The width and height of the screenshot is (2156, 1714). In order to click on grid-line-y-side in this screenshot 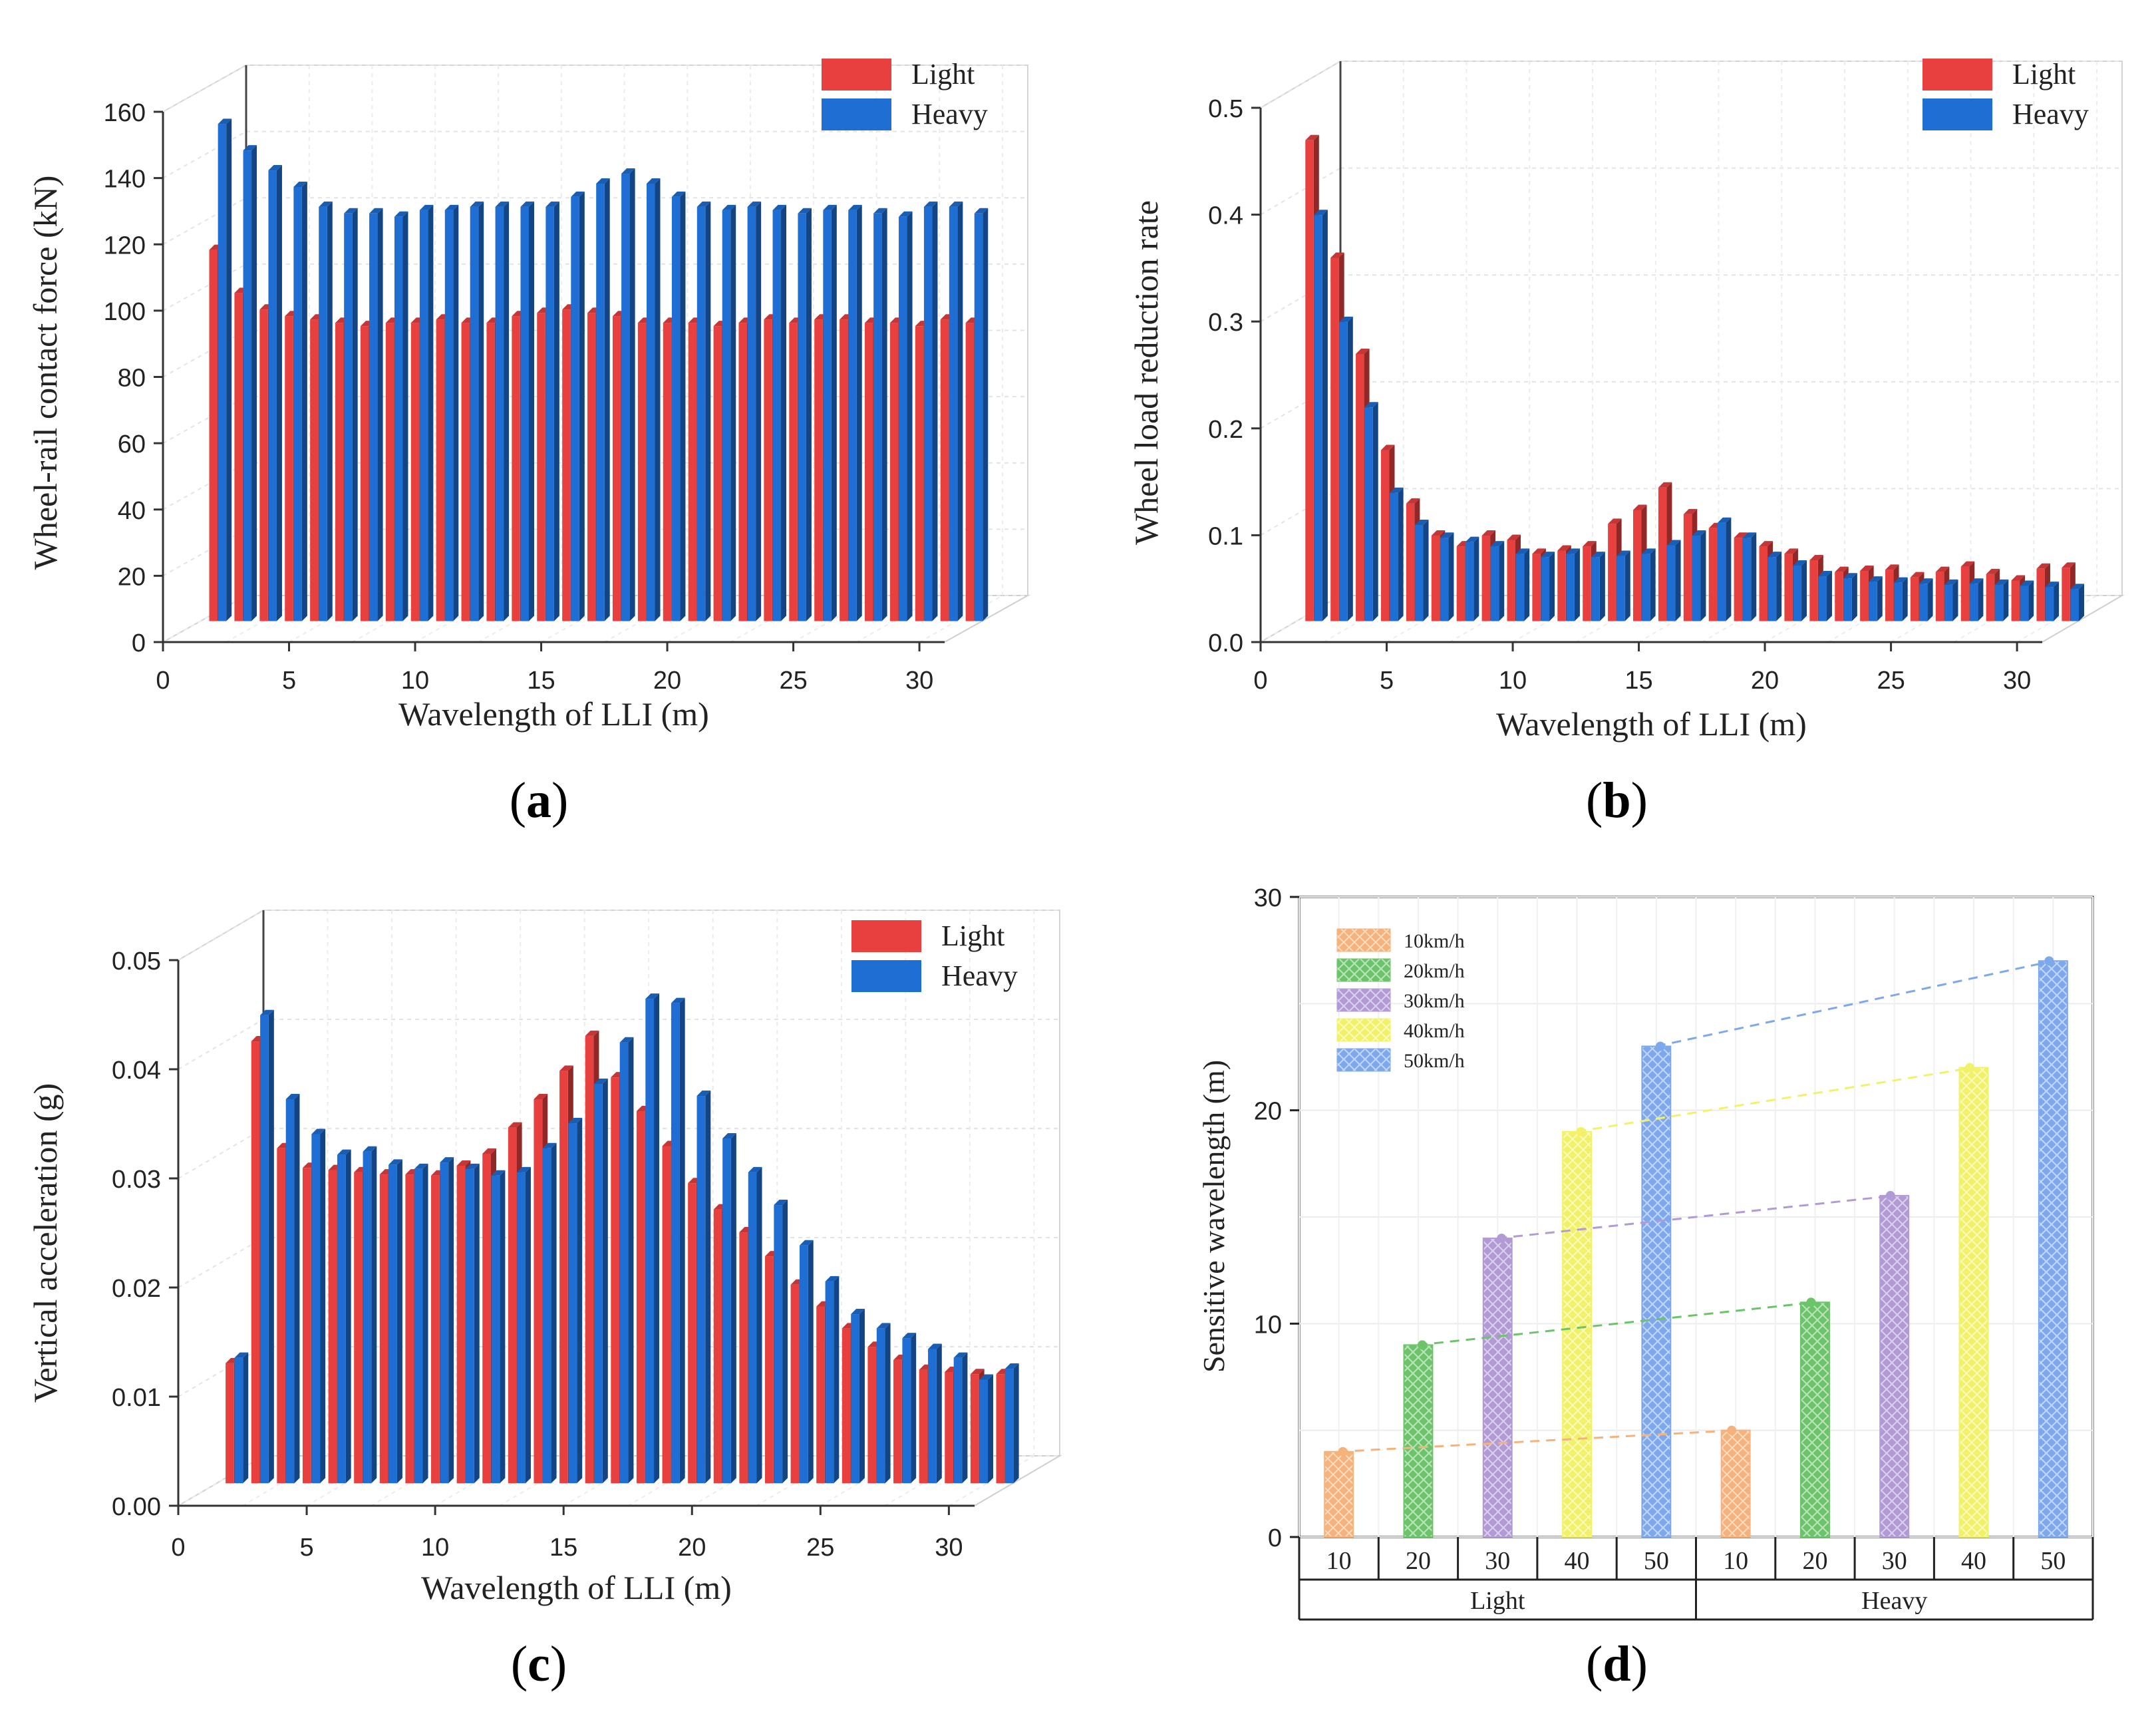, I will do `click(221, 1153)`.